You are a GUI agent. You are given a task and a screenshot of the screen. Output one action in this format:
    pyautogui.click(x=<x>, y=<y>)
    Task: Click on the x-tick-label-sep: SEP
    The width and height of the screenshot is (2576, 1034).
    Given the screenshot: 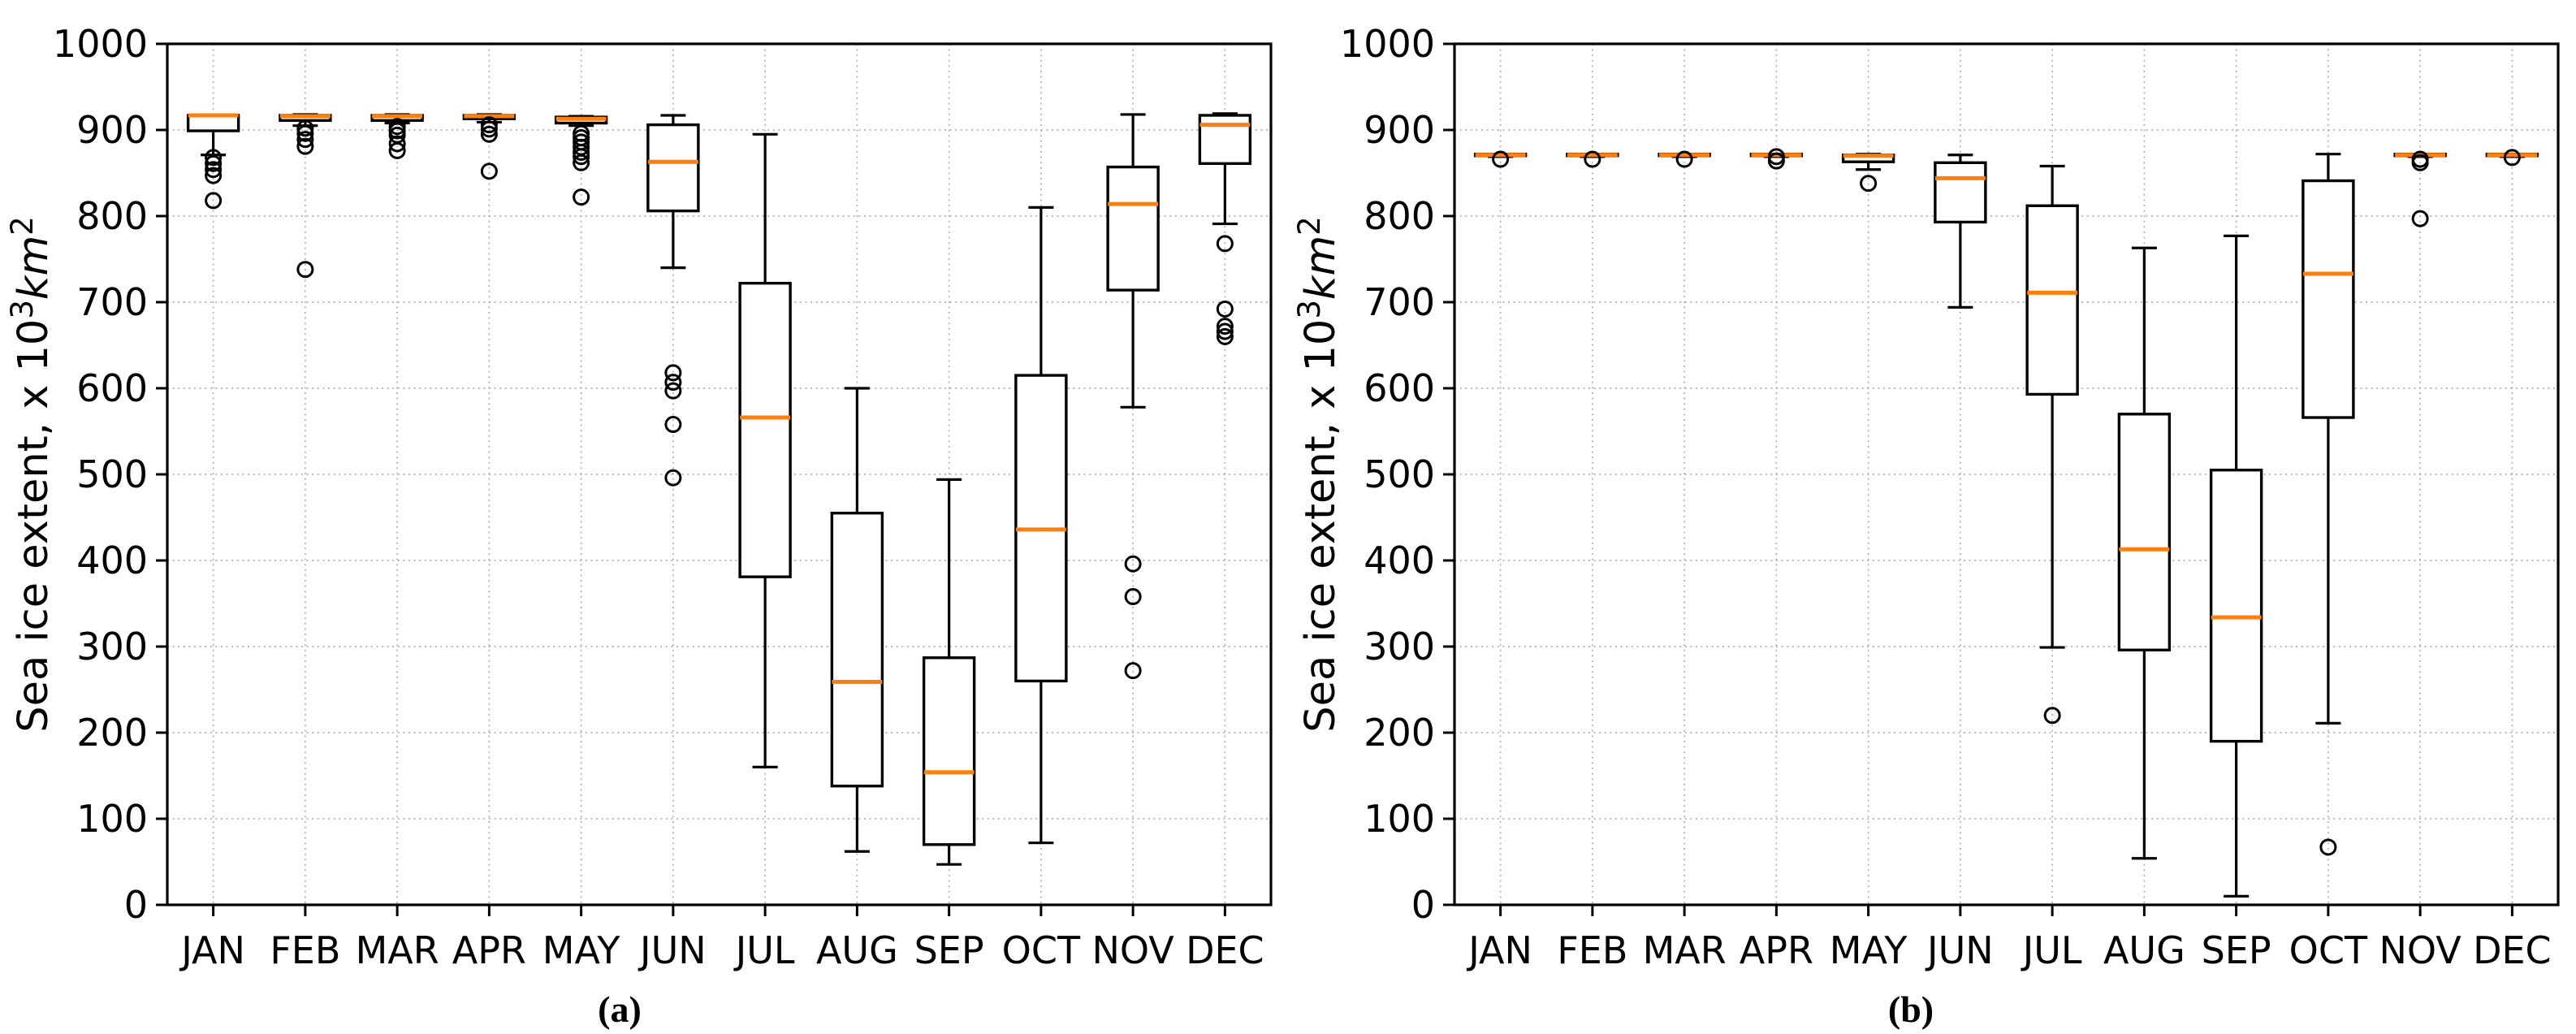 What is the action you would take?
    pyautogui.click(x=949, y=950)
    